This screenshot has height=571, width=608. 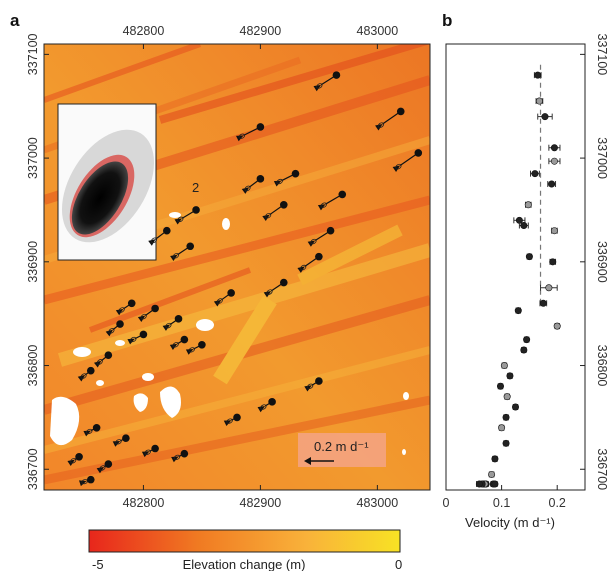 What do you see at coordinates (341, 446) in the screenshot?
I see `scale-bar-label: 0.2 m d⁻¹` at bounding box center [341, 446].